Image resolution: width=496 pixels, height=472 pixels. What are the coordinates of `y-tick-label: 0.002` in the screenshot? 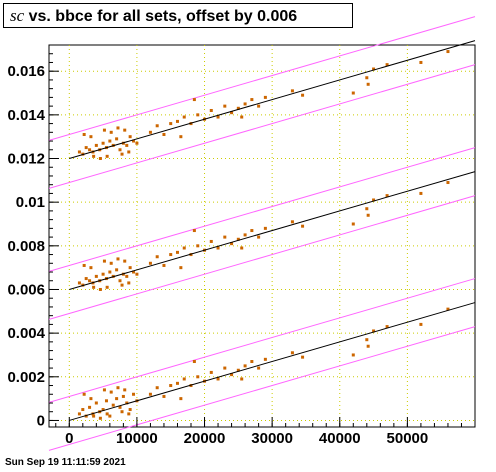 It's located at (26, 377).